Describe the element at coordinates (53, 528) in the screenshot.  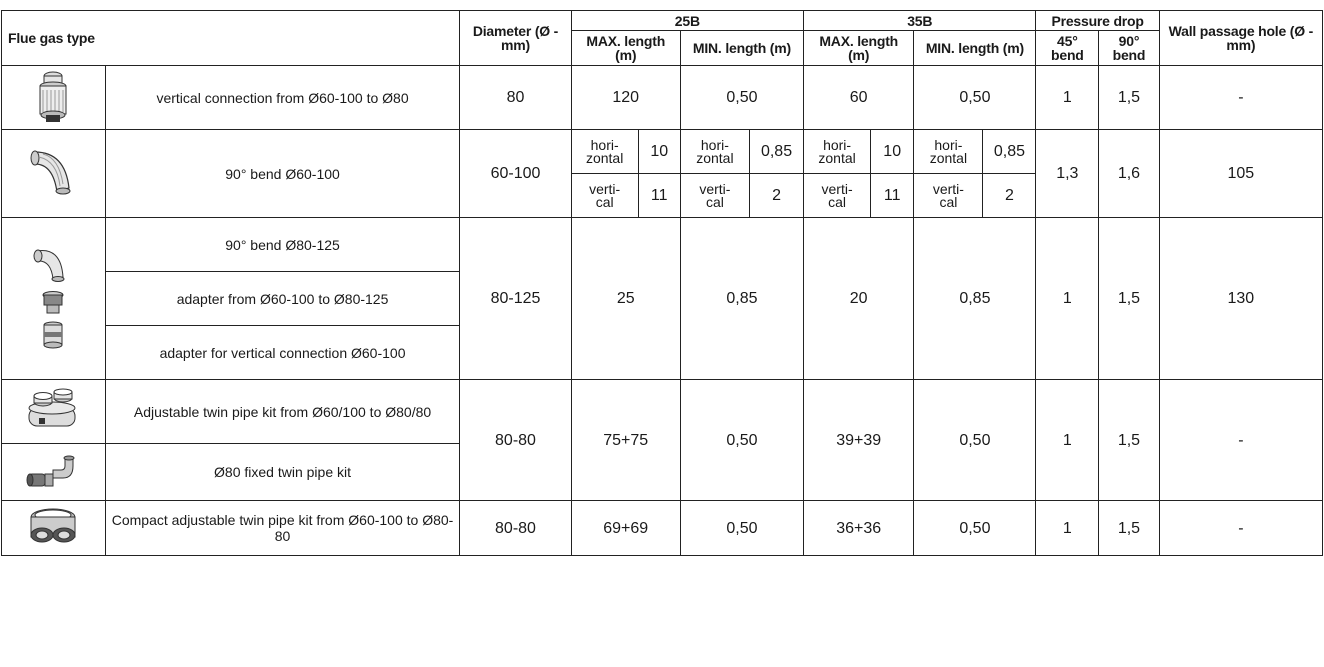
I see `compact-twin-pipe-kit-icon` at that location.